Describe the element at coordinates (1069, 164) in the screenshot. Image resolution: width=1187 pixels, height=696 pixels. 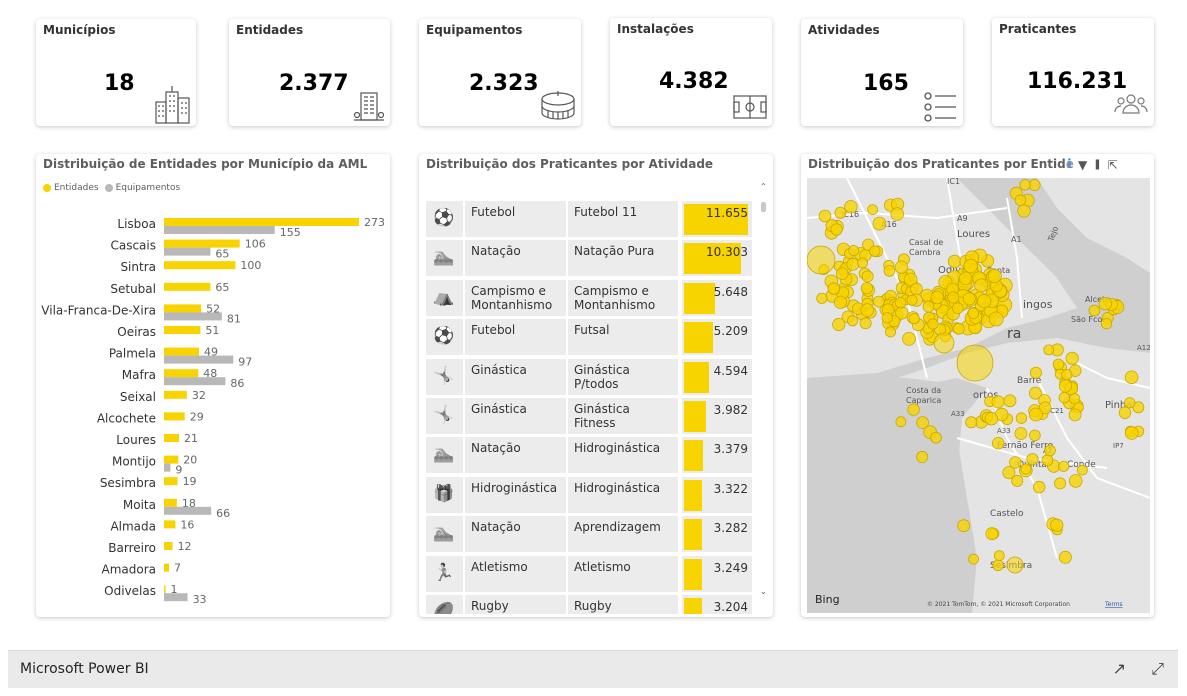
I see `info-icon: ℹ` at that location.